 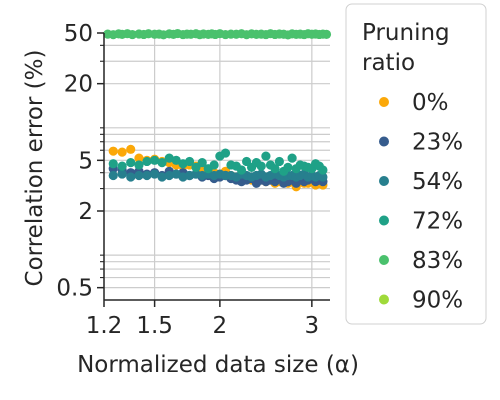 I want to click on x-tick-label: 1.2, so click(x=104, y=326).